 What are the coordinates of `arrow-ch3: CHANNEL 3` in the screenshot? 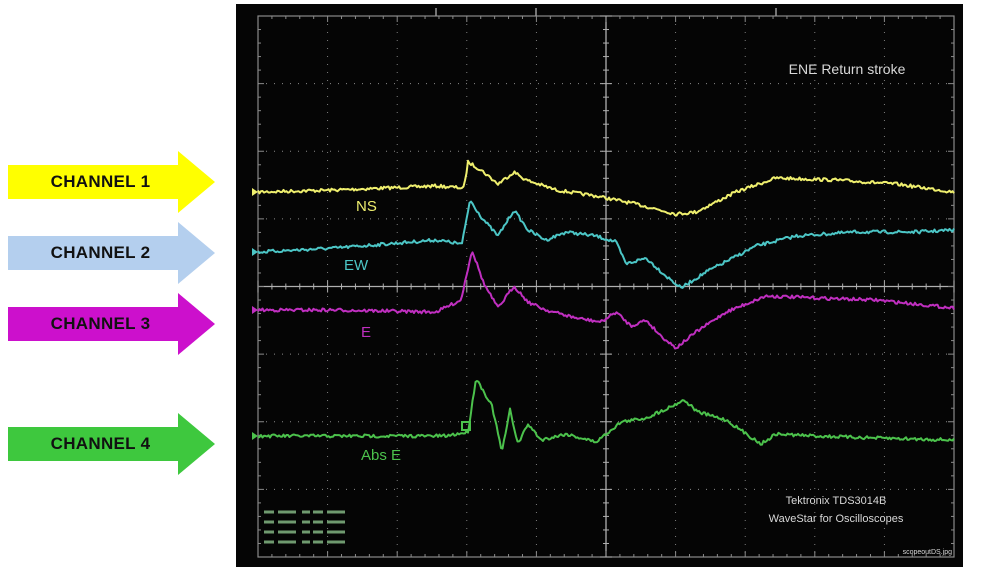 It's located at (113, 324).